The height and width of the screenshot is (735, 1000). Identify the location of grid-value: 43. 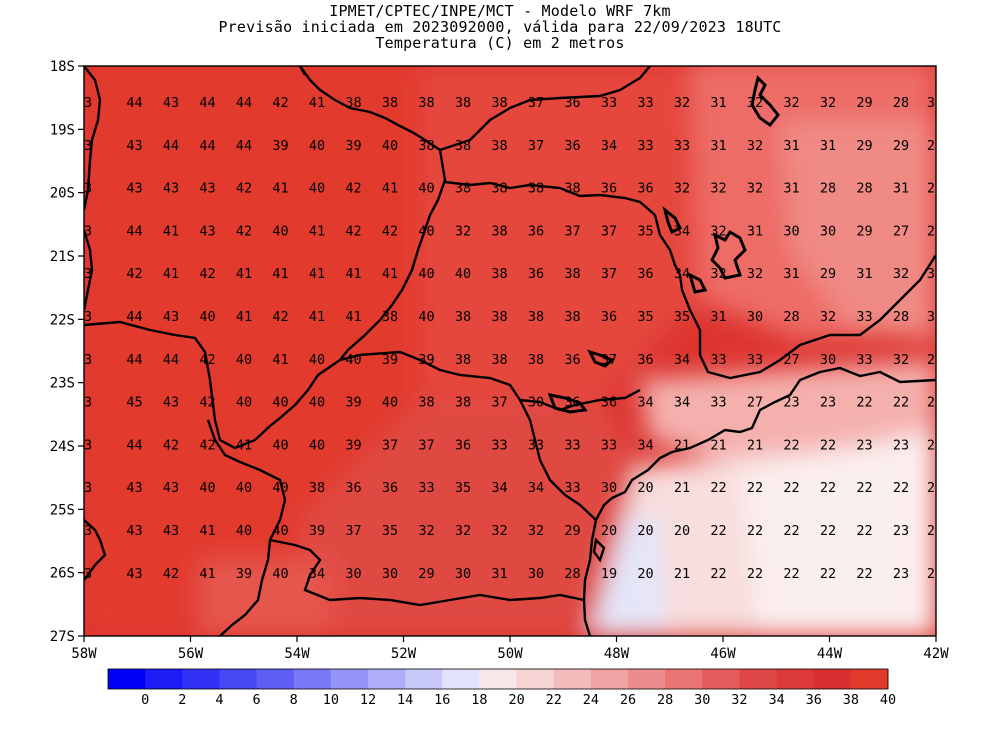
(134, 146).